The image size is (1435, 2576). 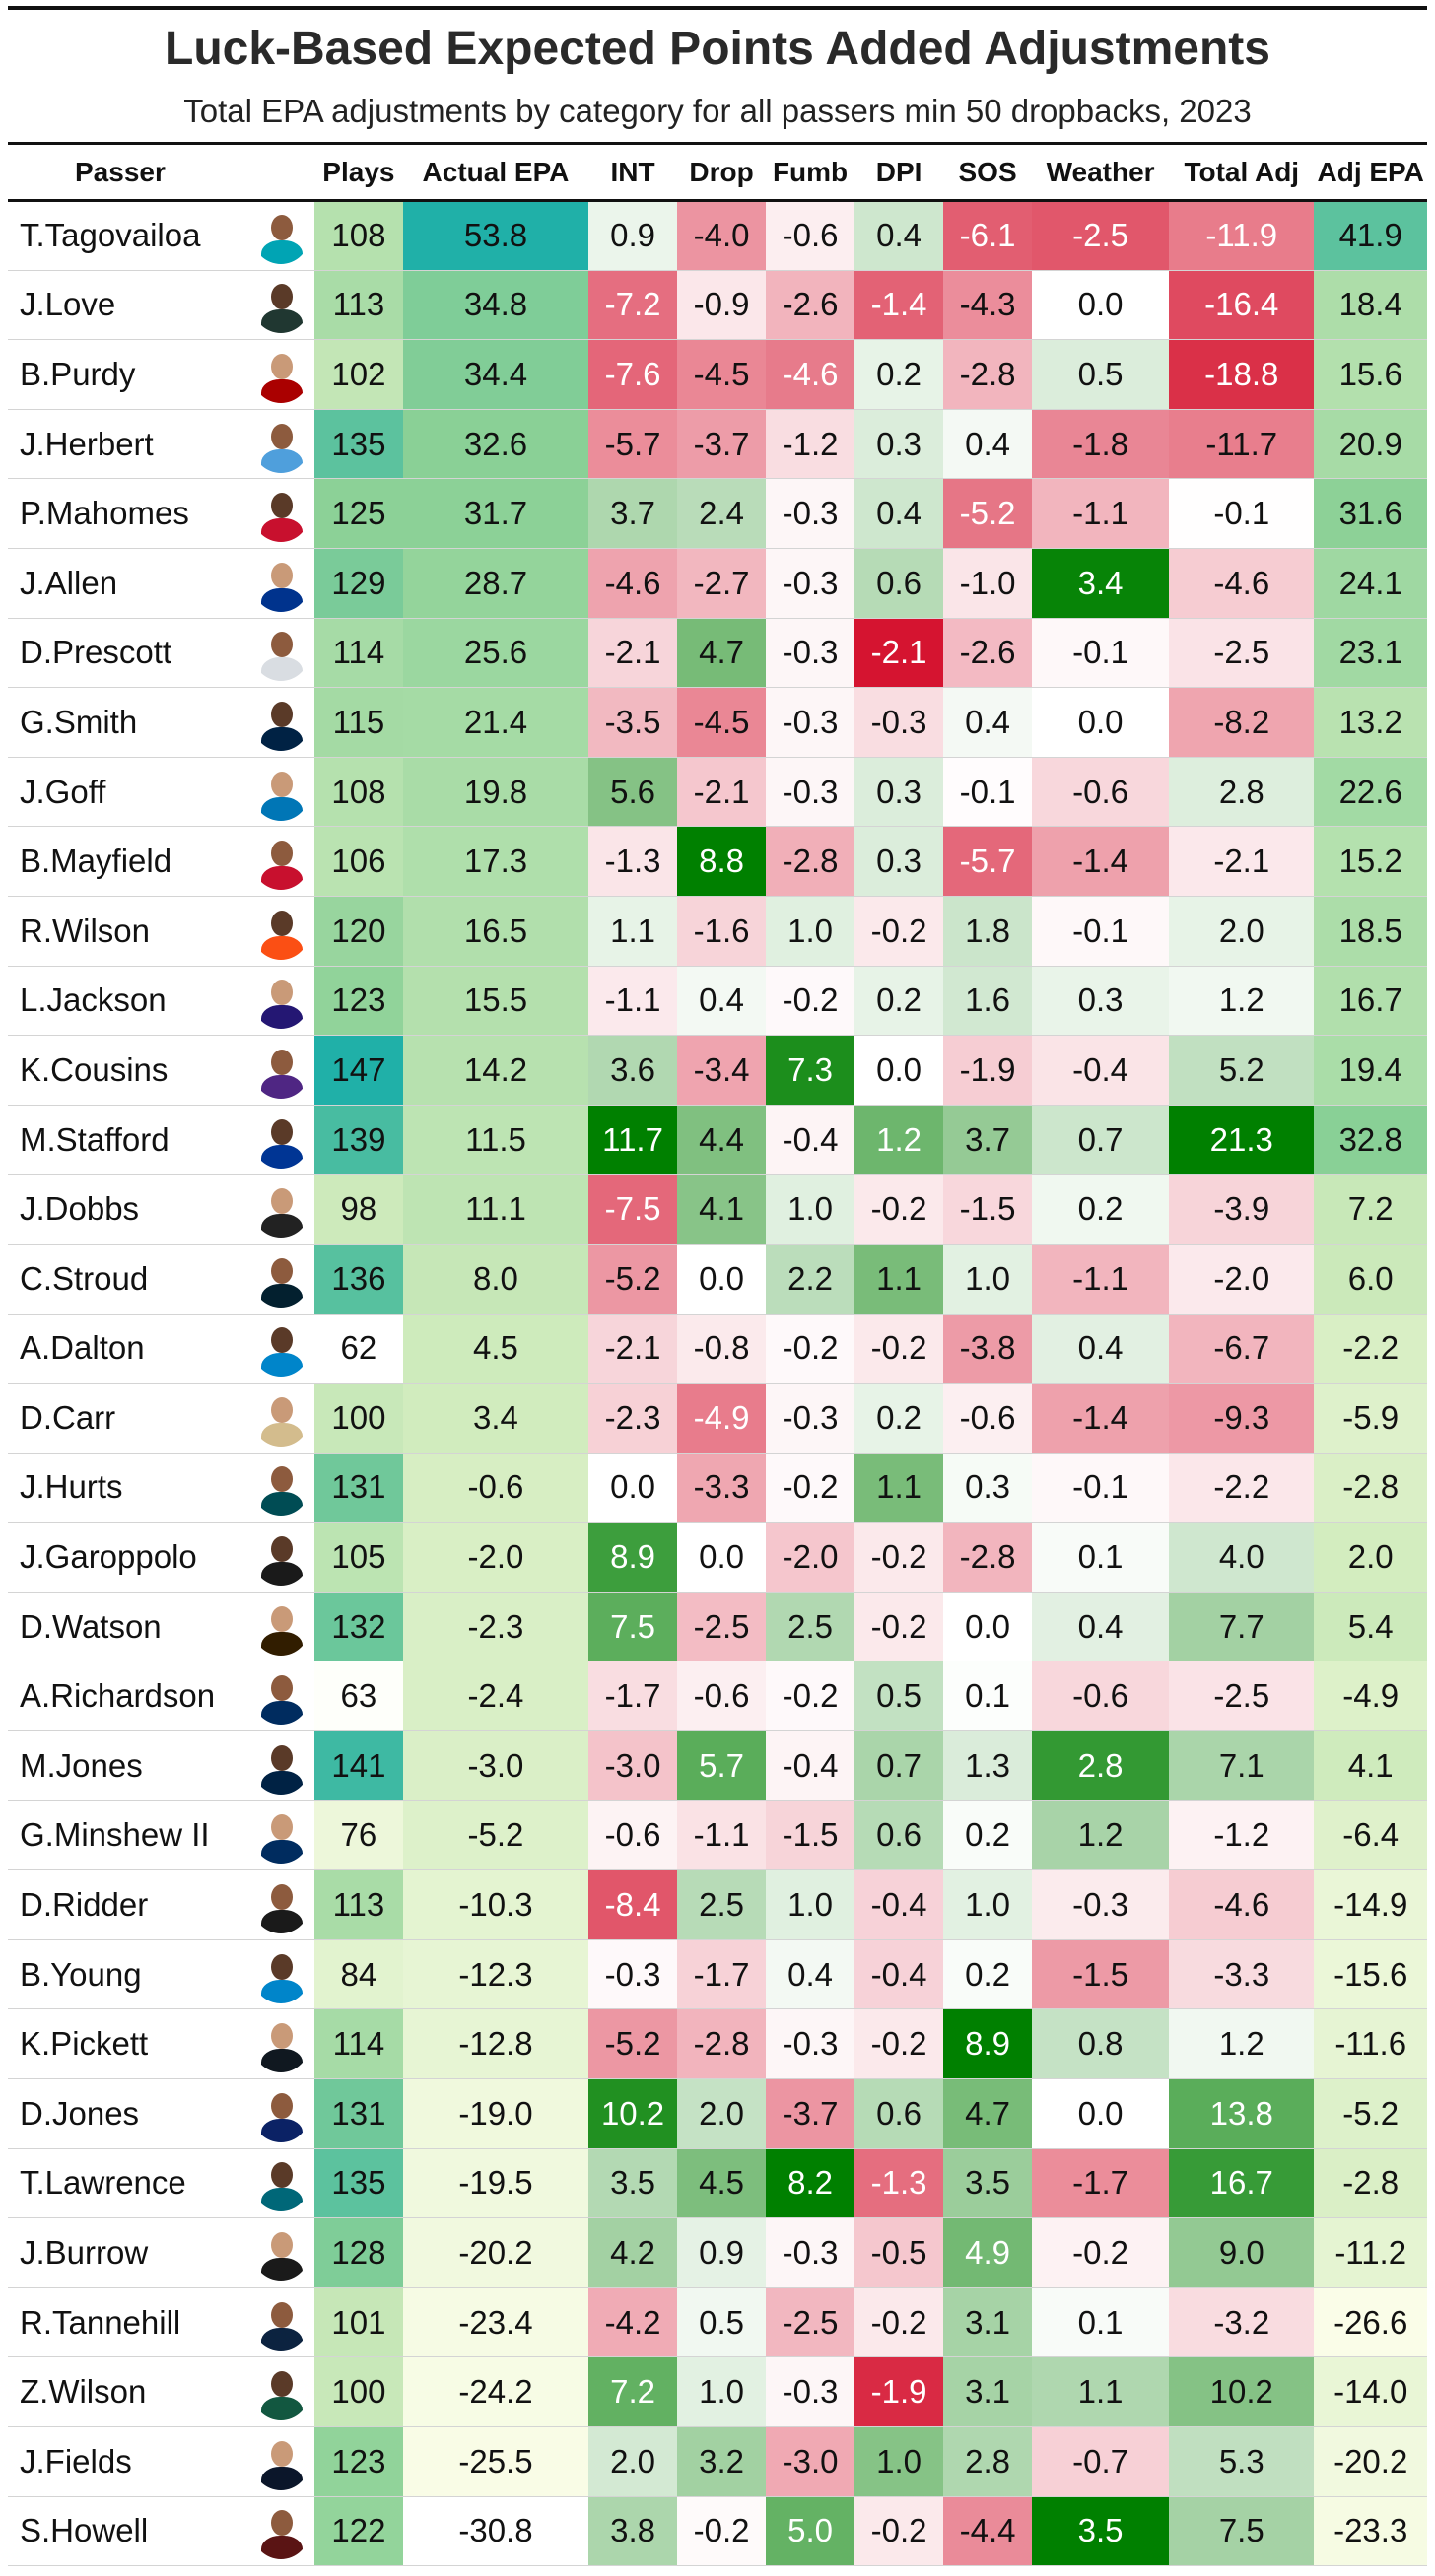 What do you see at coordinates (1101, 374) in the screenshot?
I see `weather-cell: 0.5` at bounding box center [1101, 374].